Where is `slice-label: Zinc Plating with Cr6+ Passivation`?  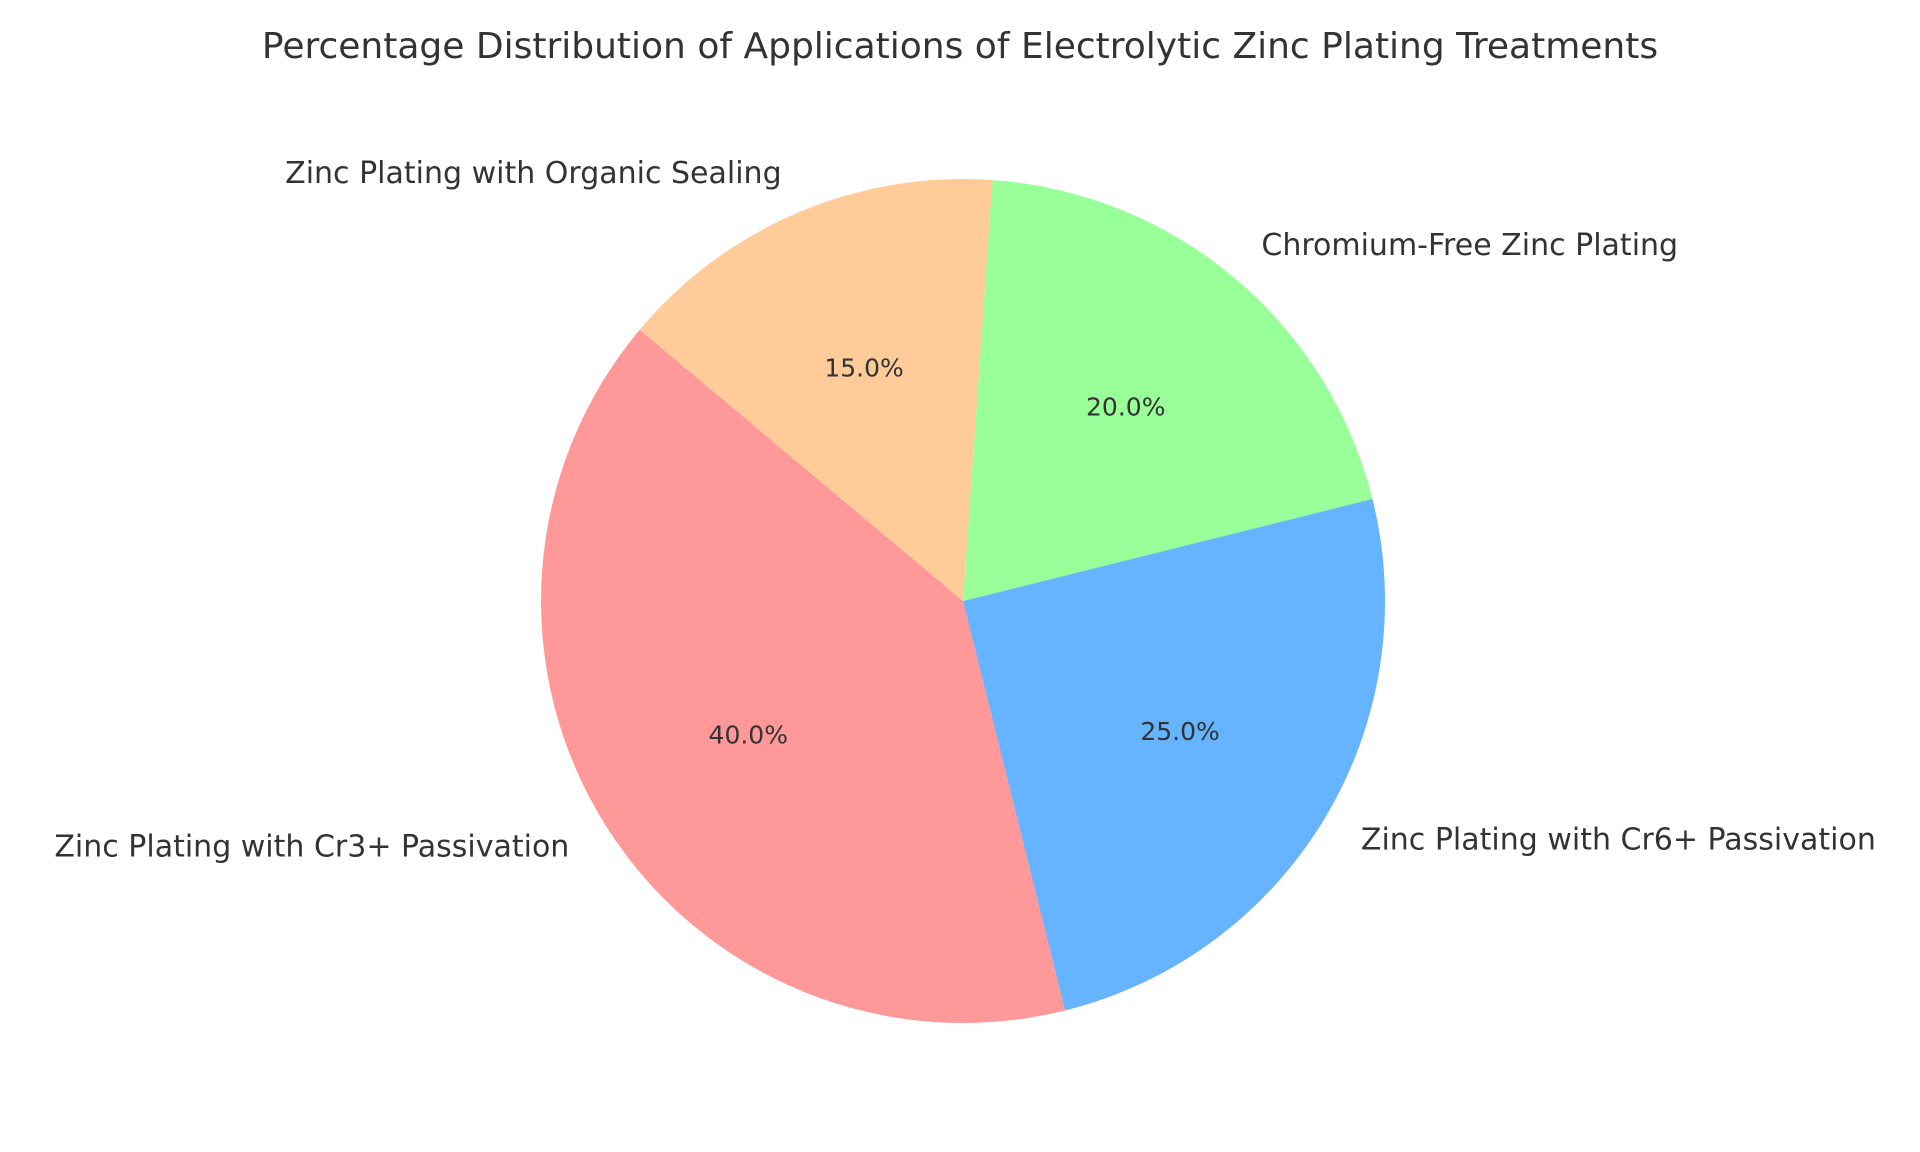 slice-label: Zinc Plating with Cr6+ Passivation is located at coordinates (1618, 840).